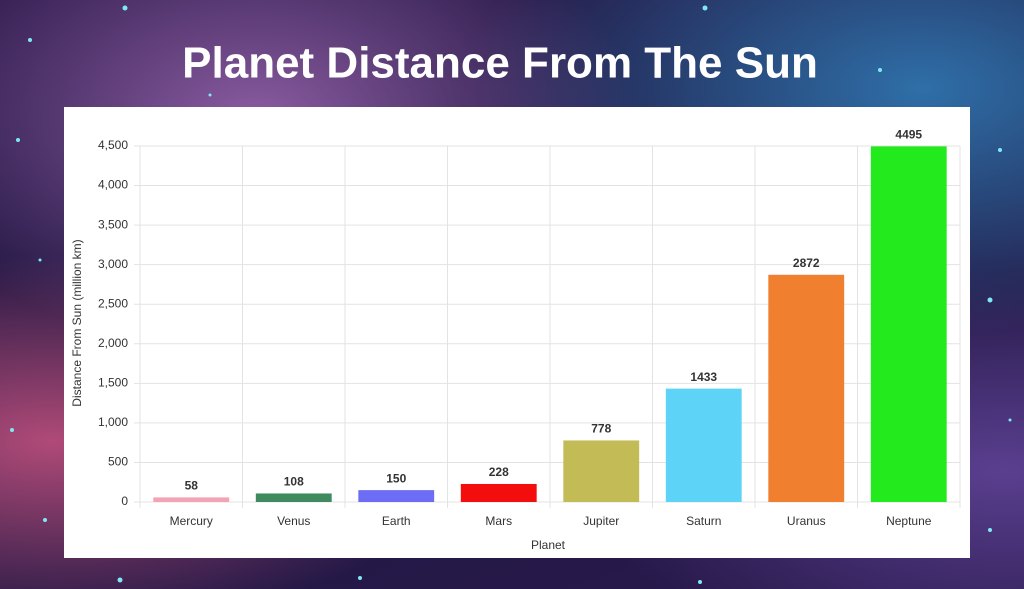  What do you see at coordinates (191, 521) in the screenshot?
I see `x-tick-label: Mercury` at bounding box center [191, 521].